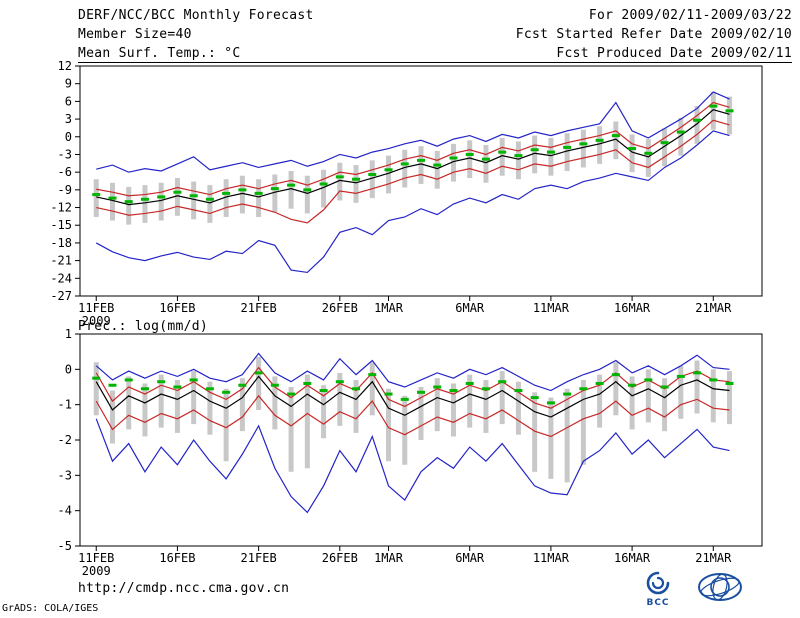  Describe the element at coordinates (159, 53) in the screenshot. I see `temp-panel-title: Mean Surf. Temp.: °C` at that location.